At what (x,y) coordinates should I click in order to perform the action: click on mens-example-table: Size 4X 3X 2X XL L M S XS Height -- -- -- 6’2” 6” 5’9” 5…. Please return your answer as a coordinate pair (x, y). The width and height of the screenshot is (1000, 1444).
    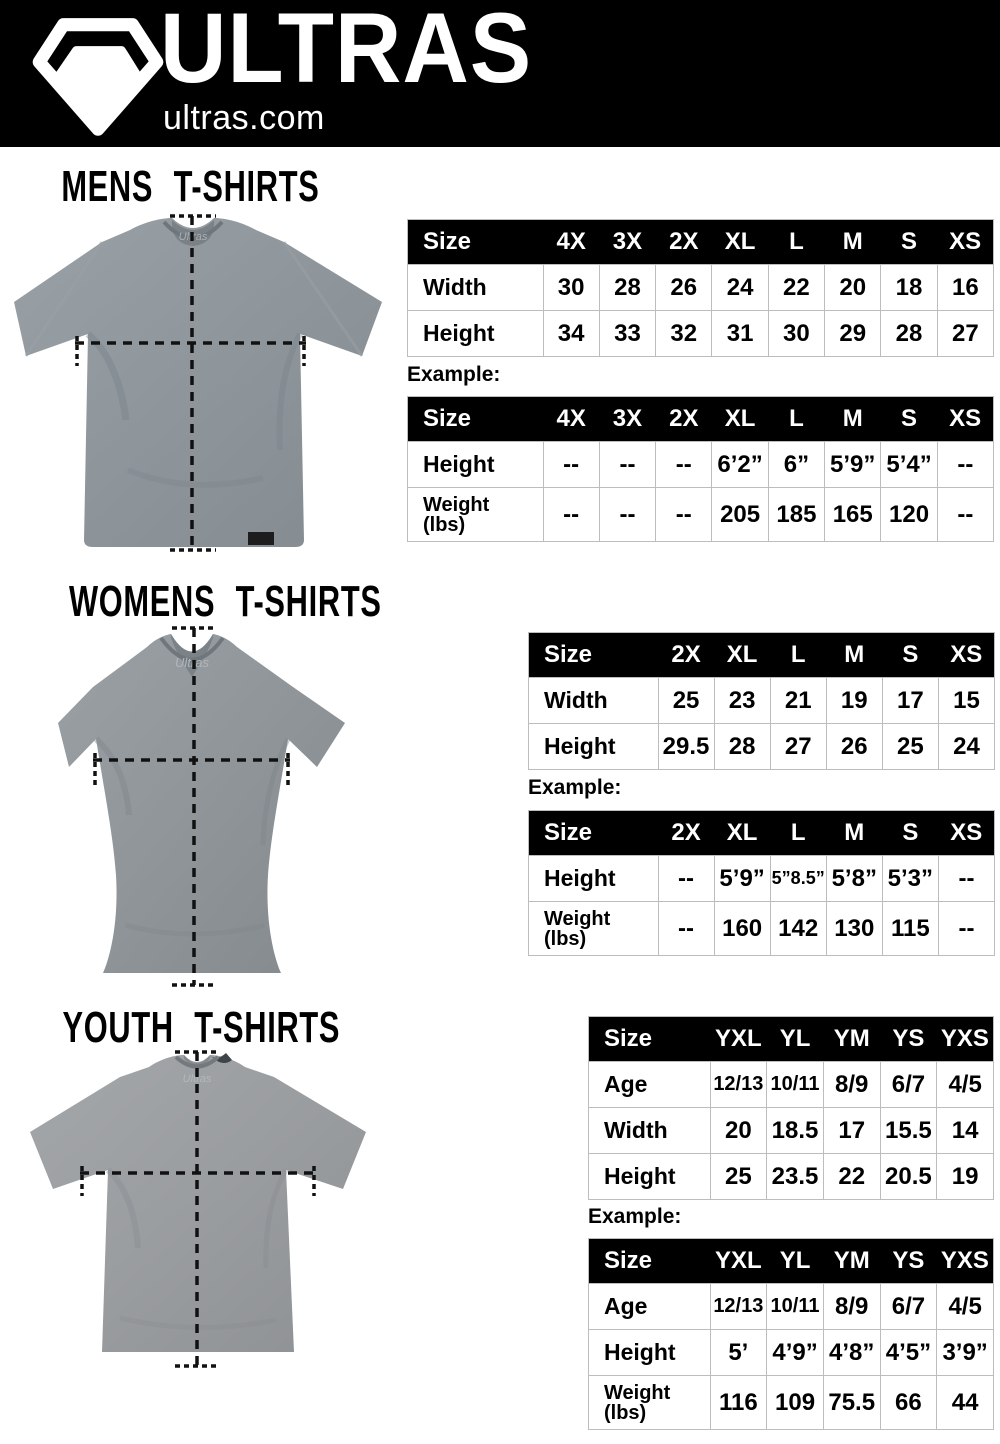
    Looking at the image, I should click on (701, 469).